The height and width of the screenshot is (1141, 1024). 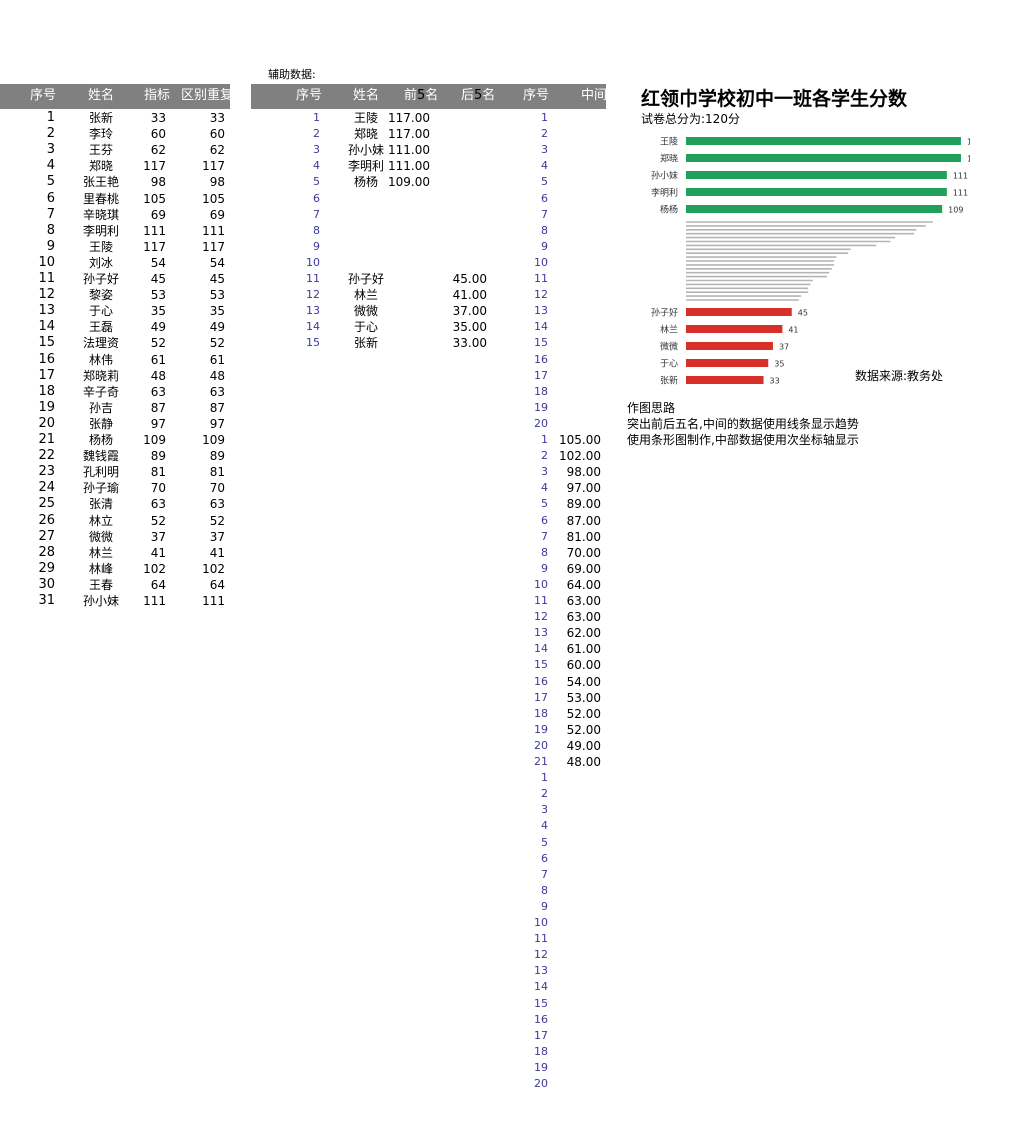 What do you see at coordinates (50, 134) in the screenshot?
I see `main-cell-seq: 2` at bounding box center [50, 134].